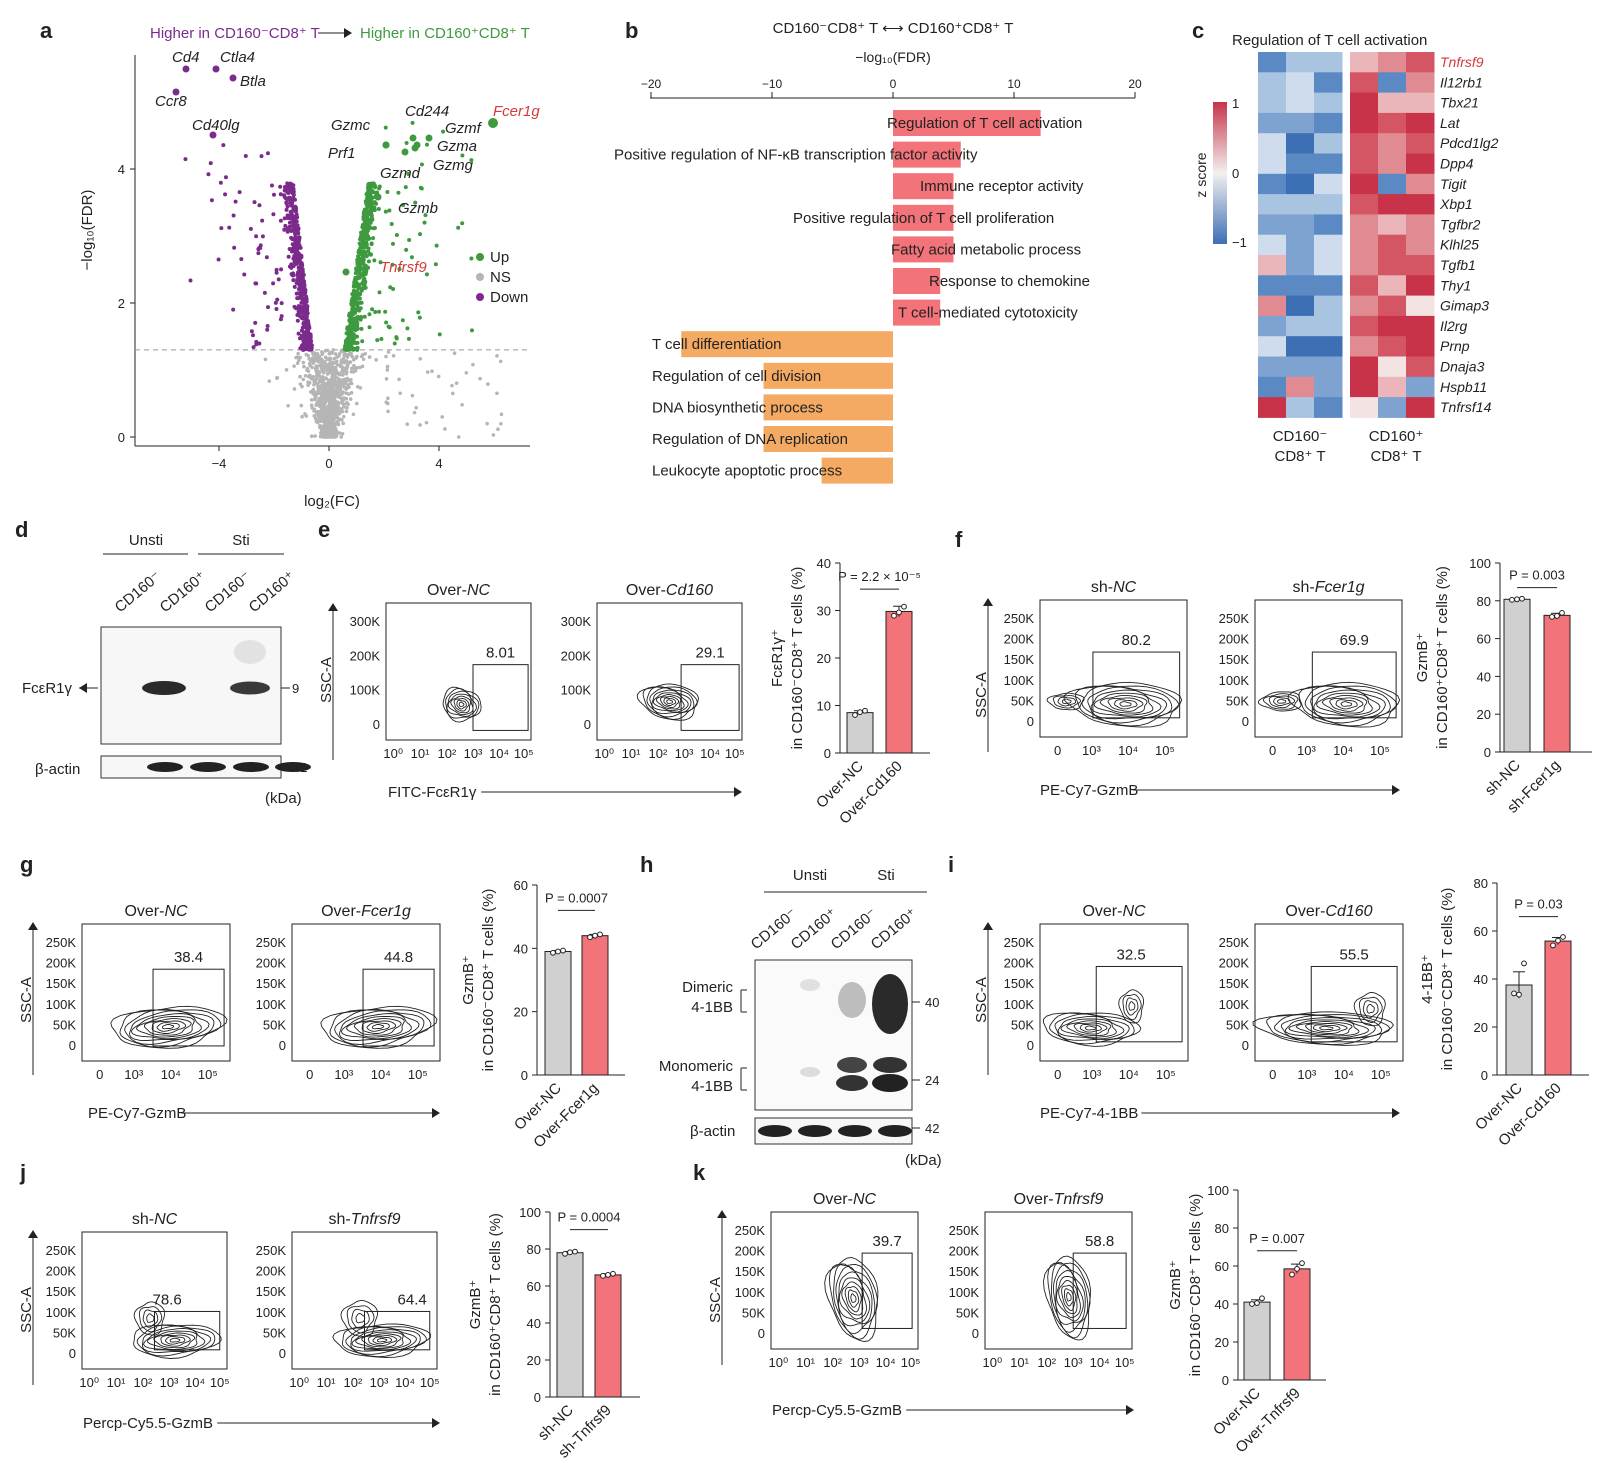 The height and width of the screenshot is (1482, 1602). What do you see at coordinates (736, 376) in the screenshot?
I see `b-bar-label: Regulation of cell division` at bounding box center [736, 376].